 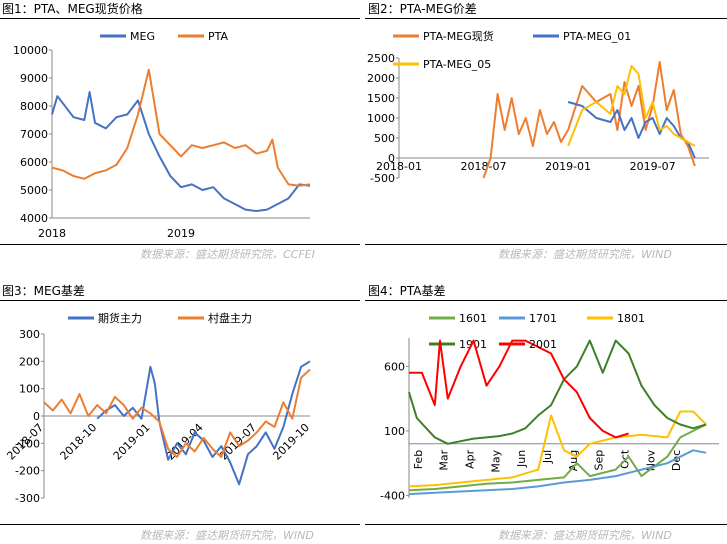 I want to click on y-tick-label: 600, so click(x=394, y=366).